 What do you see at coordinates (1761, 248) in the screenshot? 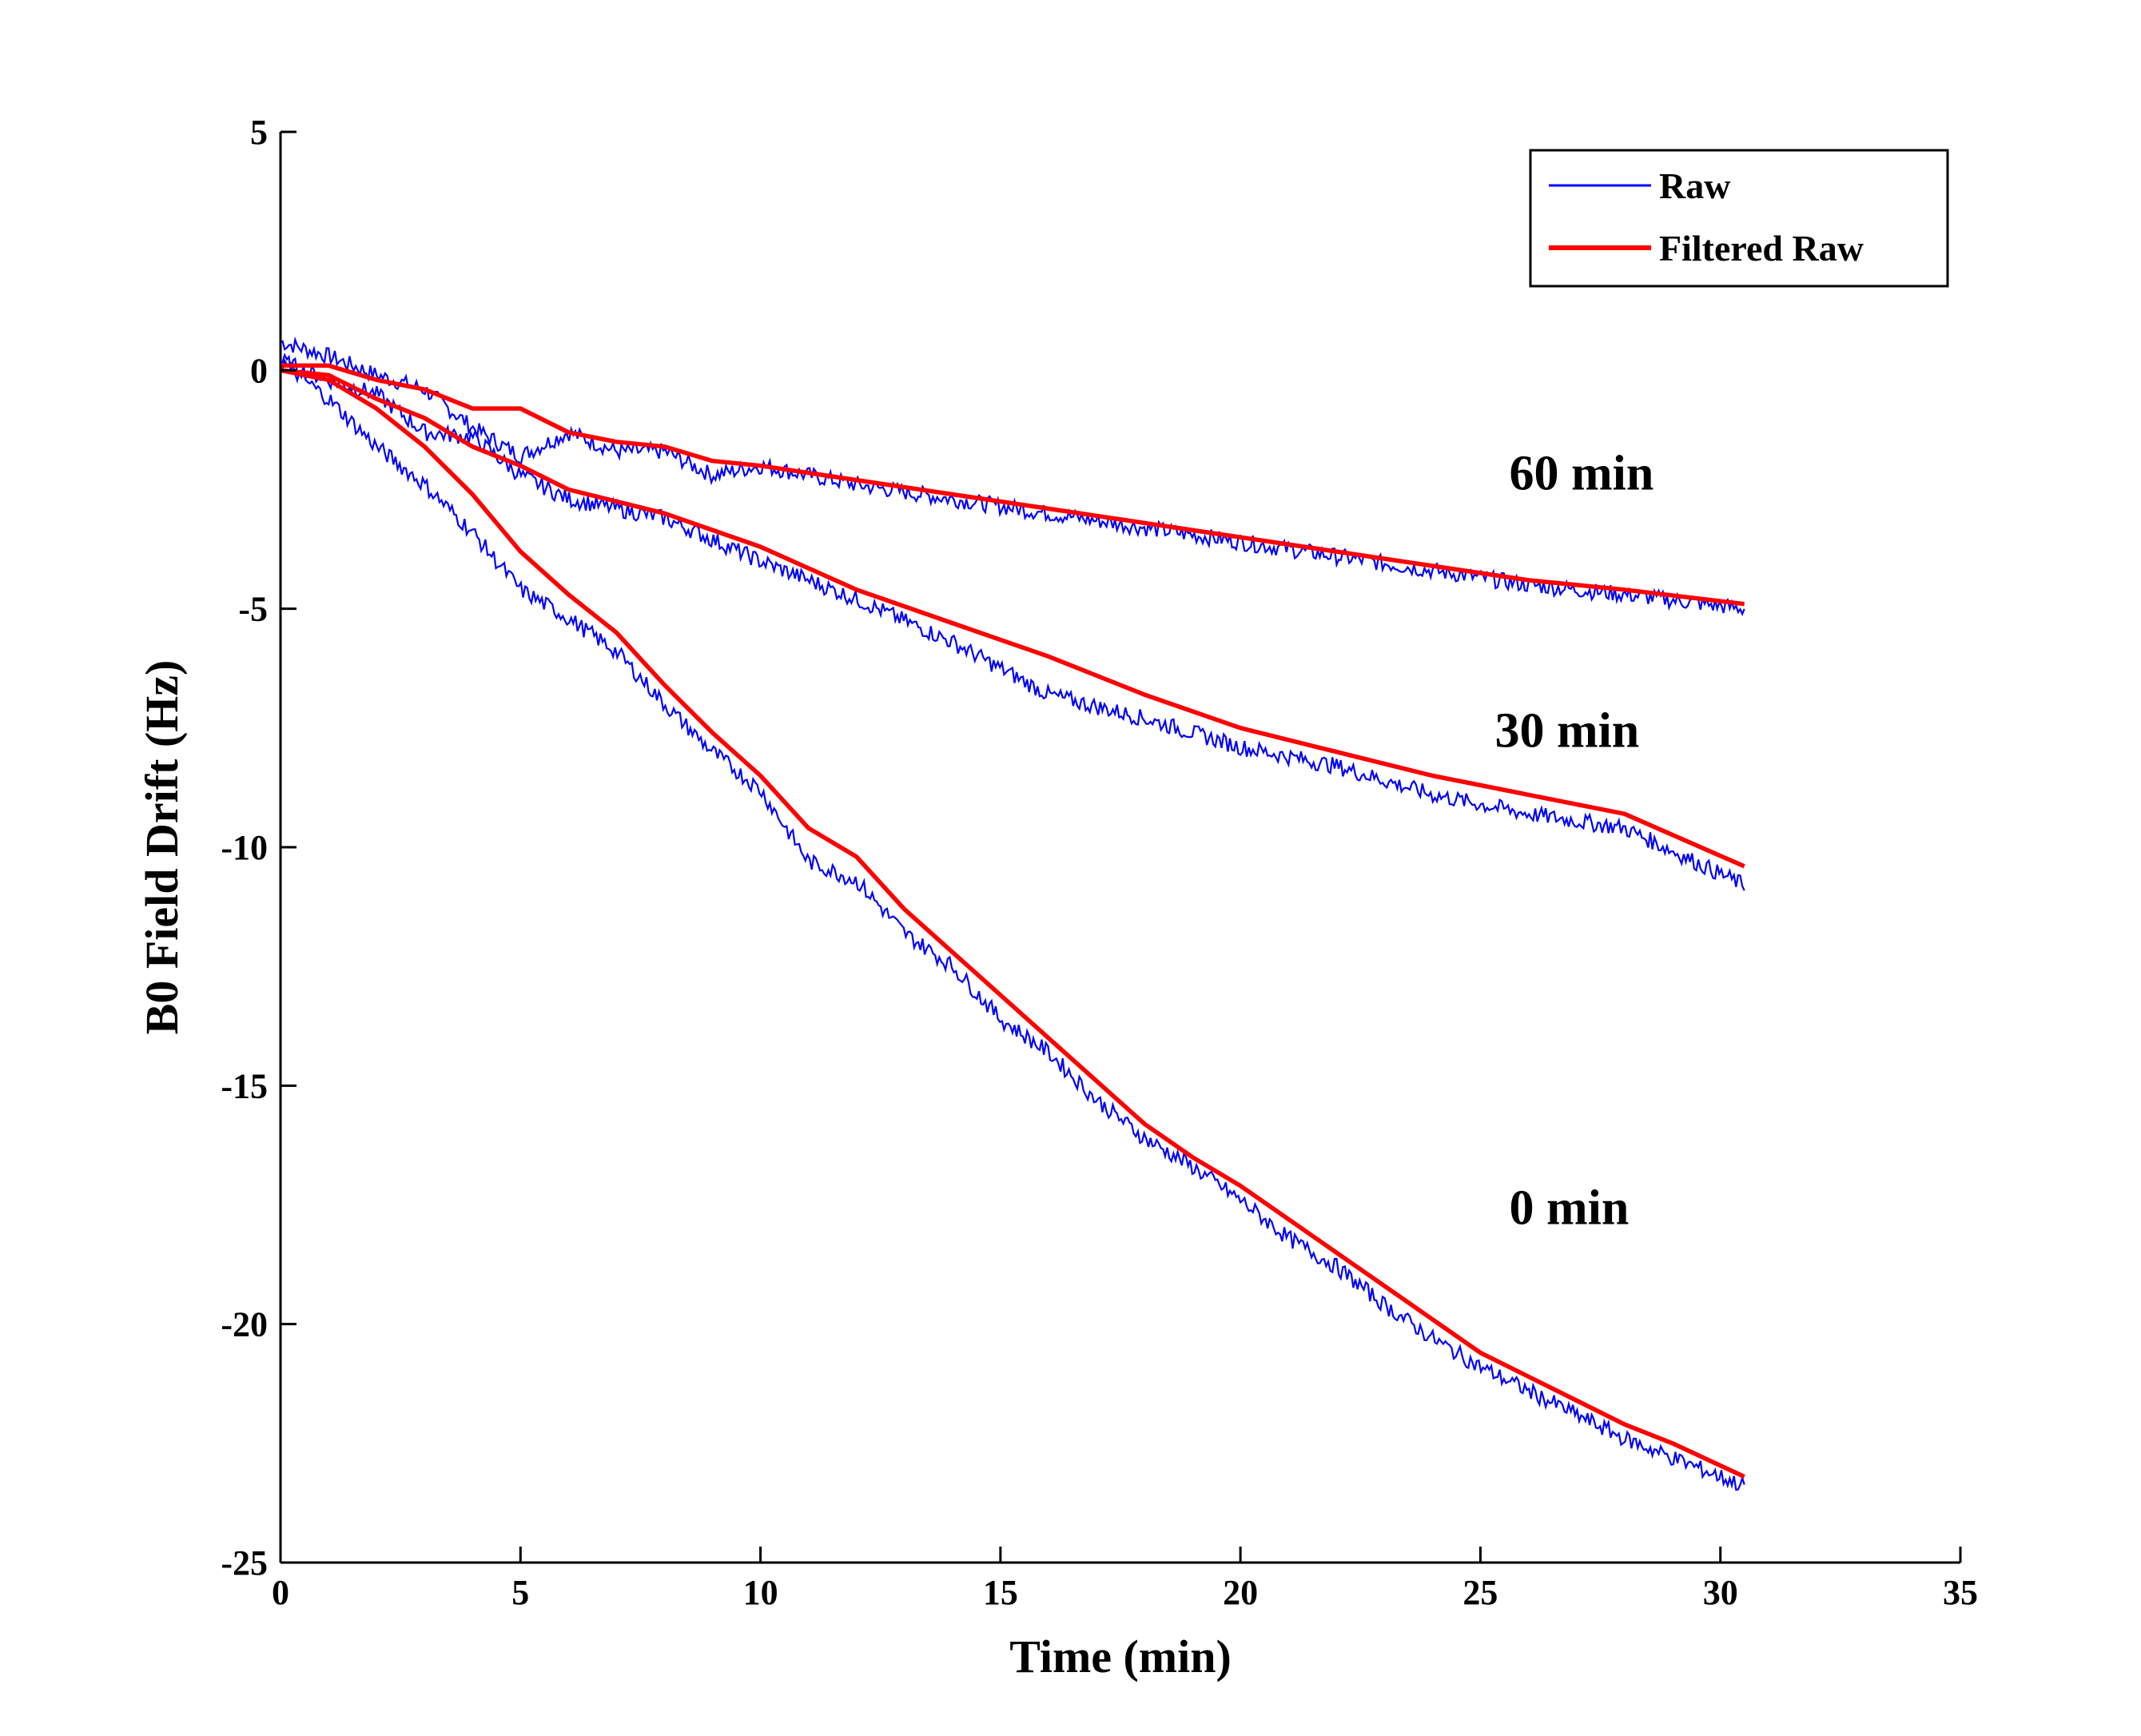
I see `legend-filtered-label: Filtered Raw` at bounding box center [1761, 248].